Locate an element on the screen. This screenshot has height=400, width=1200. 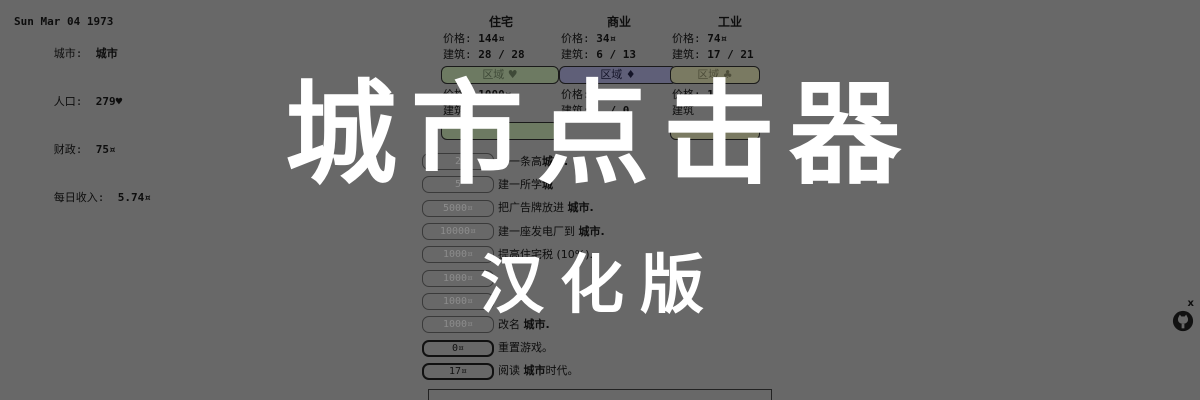
action-text: 重置游戏。 is located at coordinates (525, 348).